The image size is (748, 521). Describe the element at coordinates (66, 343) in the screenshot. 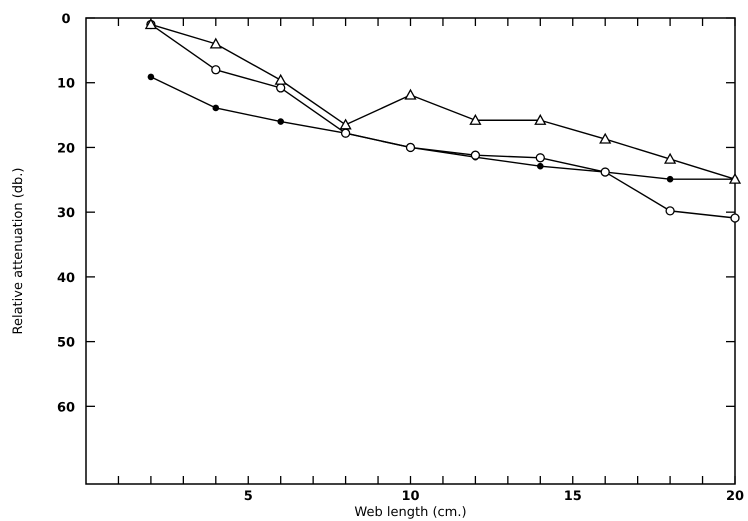

I see `y-tick-label: 50` at that location.